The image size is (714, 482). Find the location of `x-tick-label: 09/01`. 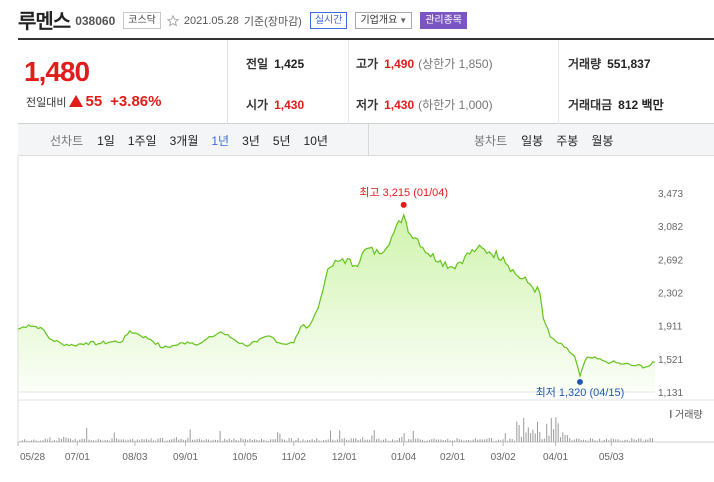

x-tick-label: 09/01 is located at coordinates (185, 457).